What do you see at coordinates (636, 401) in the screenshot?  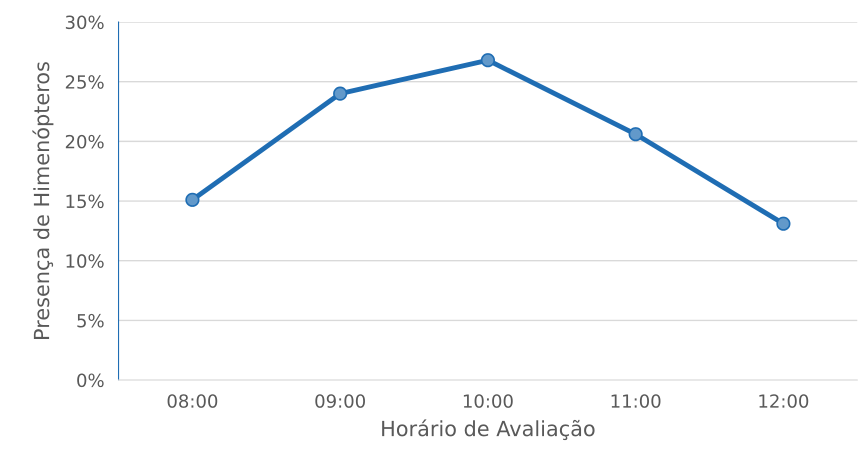 I see `x-tick-label: 11:00` at bounding box center [636, 401].